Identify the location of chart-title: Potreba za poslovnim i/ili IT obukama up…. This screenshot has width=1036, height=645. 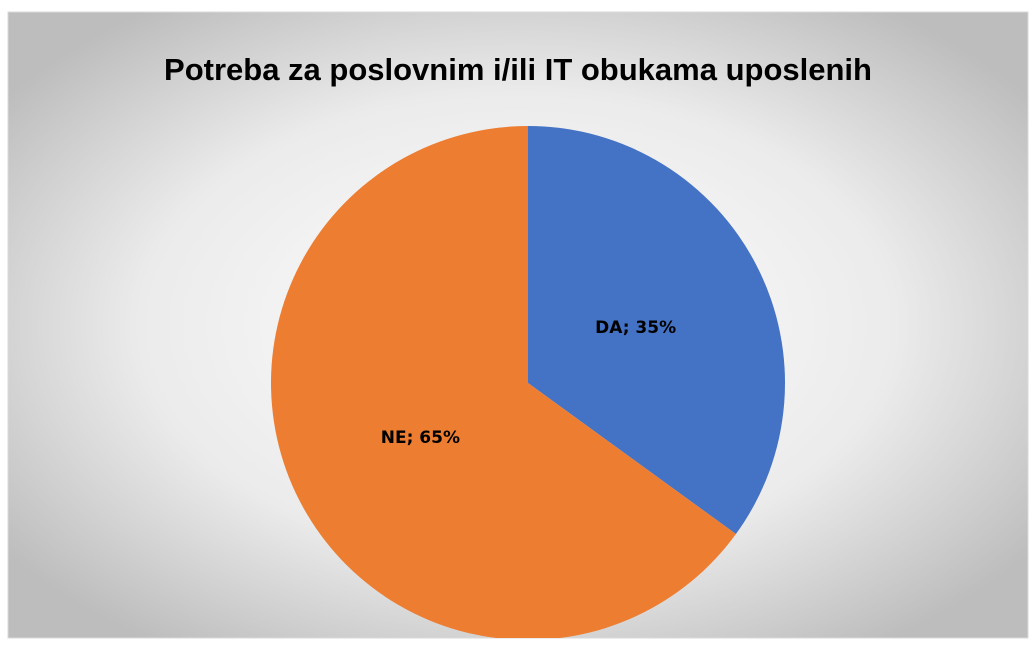
(518, 69).